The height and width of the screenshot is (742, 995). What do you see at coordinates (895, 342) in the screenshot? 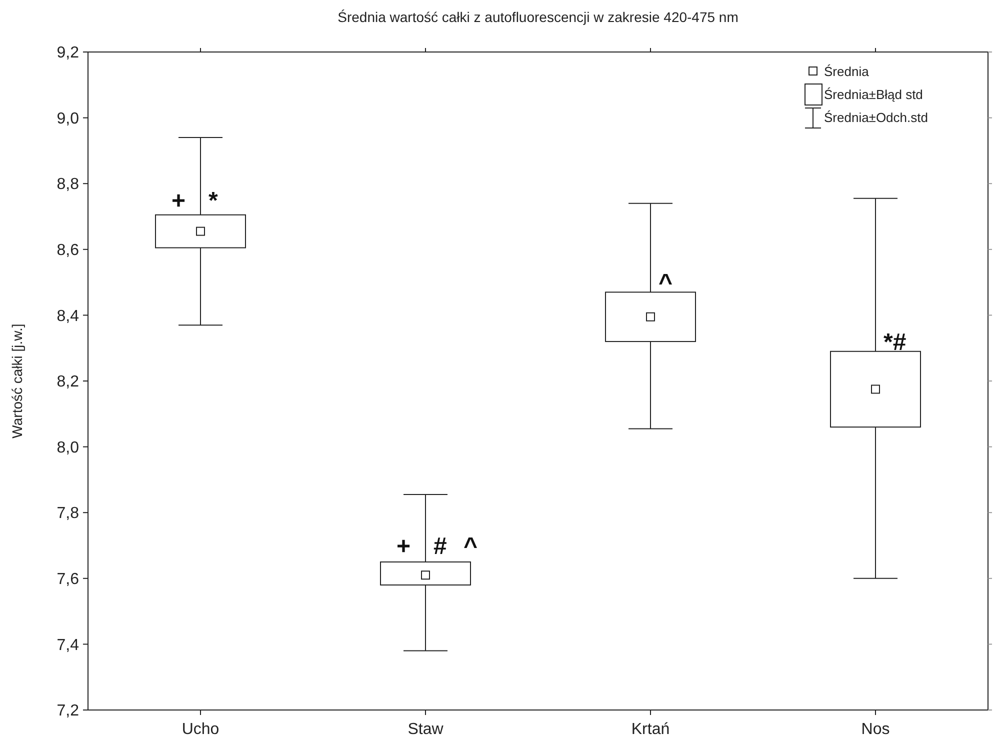
I see `annotation: *#` at bounding box center [895, 342].